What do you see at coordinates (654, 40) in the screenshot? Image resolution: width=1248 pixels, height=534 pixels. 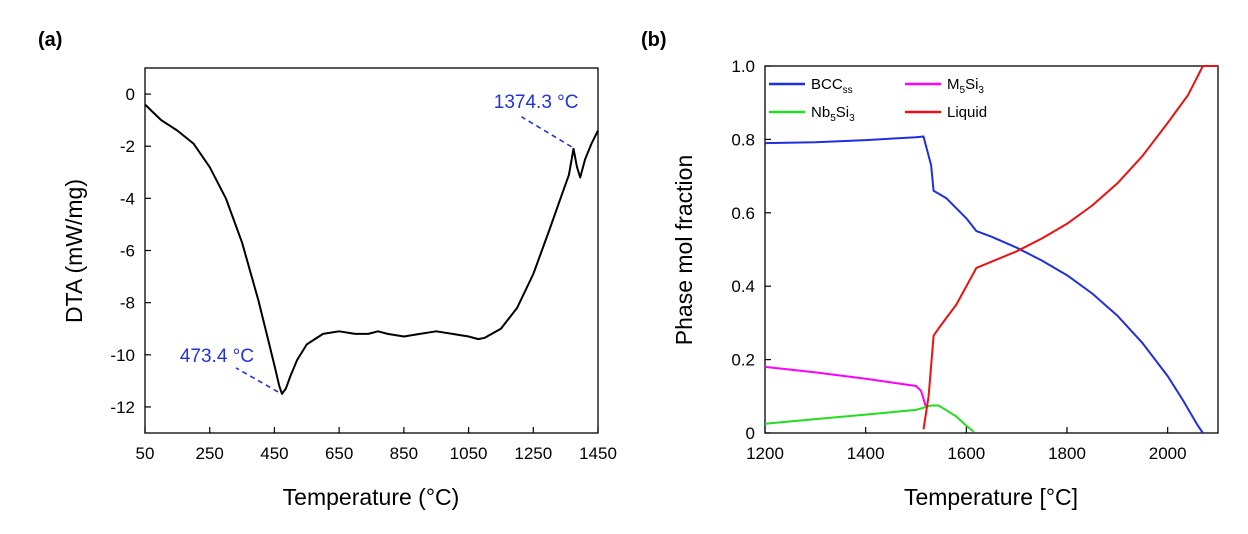 I see `panel-b-label: (b)` at bounding box center [654, 40].